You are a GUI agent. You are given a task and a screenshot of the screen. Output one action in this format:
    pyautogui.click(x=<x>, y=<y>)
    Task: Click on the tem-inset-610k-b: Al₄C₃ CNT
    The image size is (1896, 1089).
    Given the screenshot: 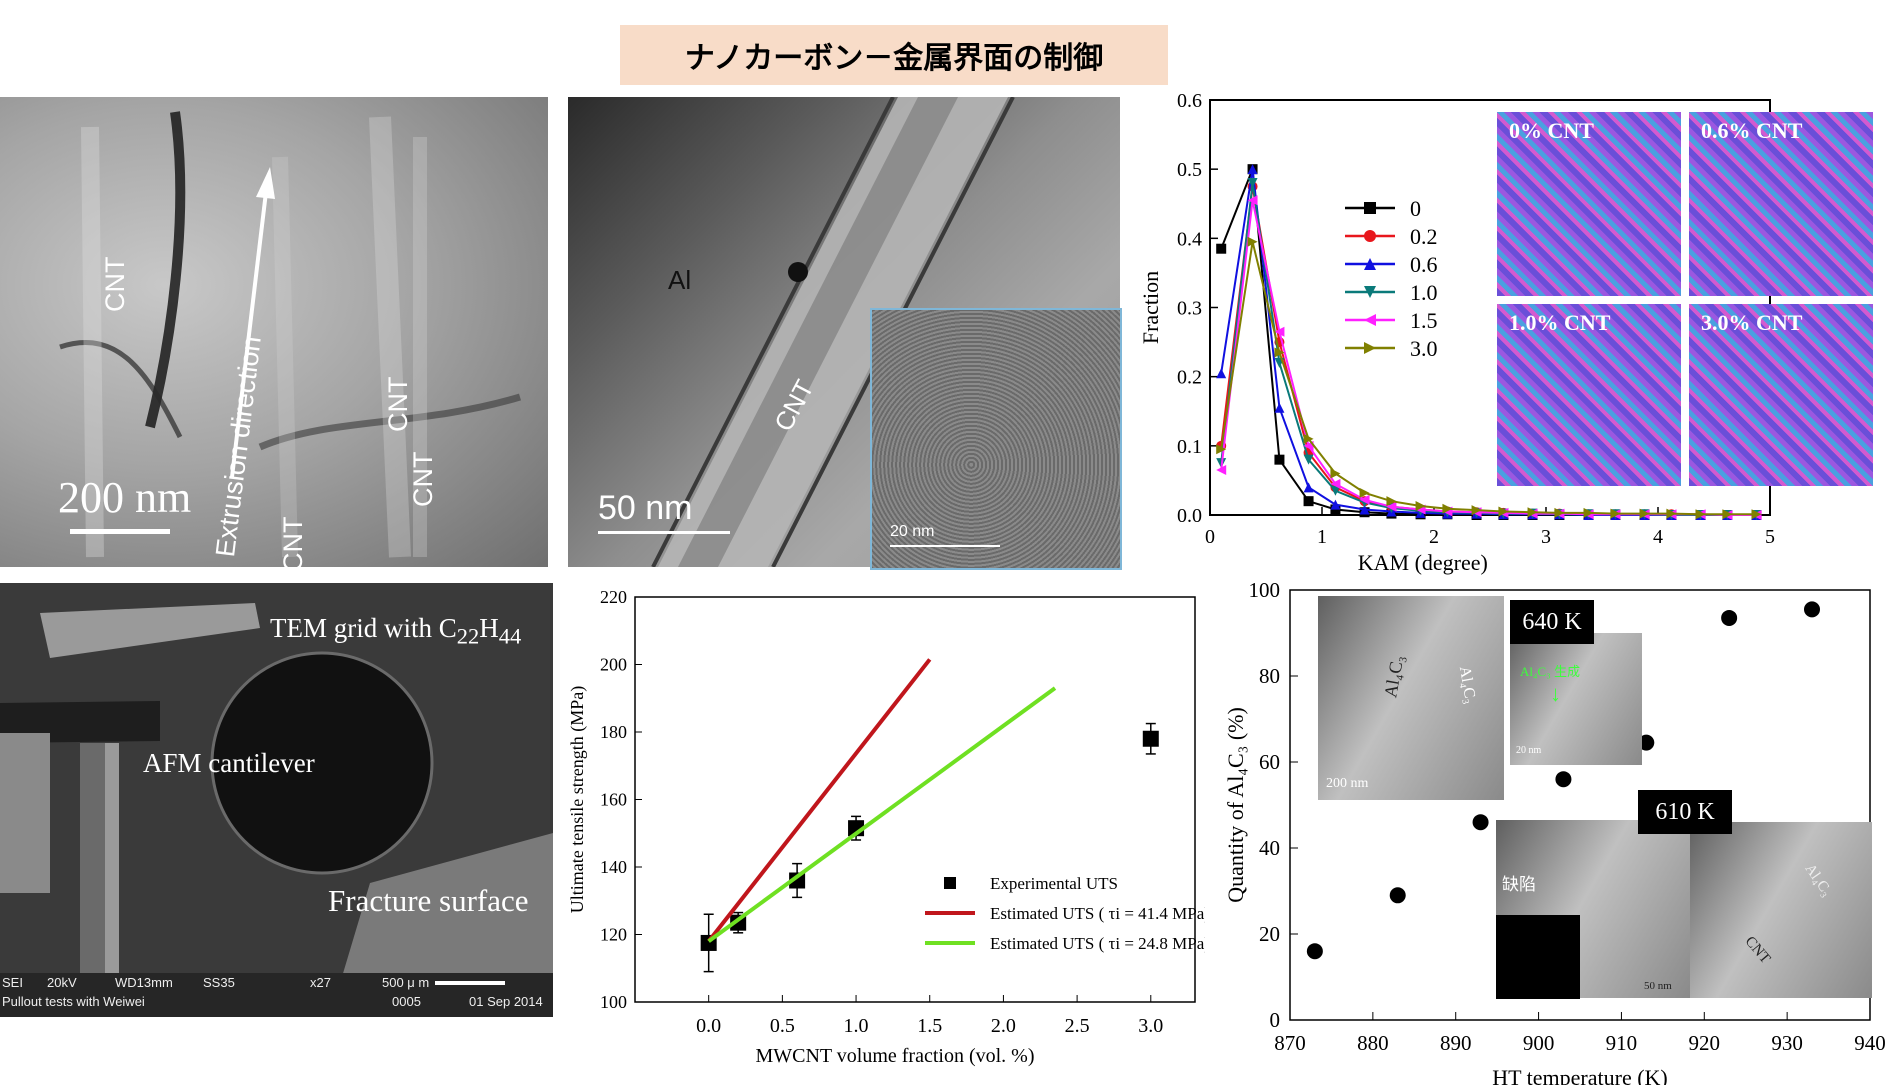 What is the action you would take?
    pyautogui.click(x=1781, y=910)
    